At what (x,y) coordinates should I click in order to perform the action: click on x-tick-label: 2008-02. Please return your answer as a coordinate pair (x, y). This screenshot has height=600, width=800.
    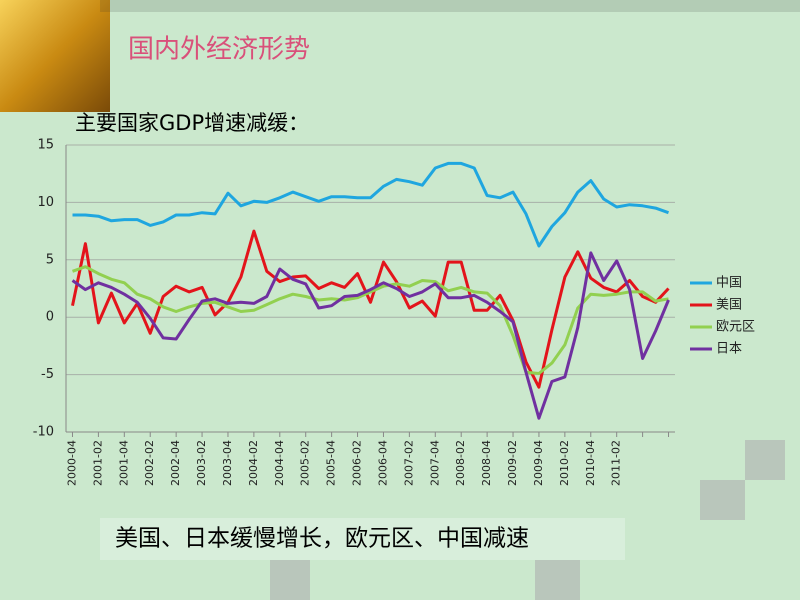
    Looking at the image, I should click on (460, 463).